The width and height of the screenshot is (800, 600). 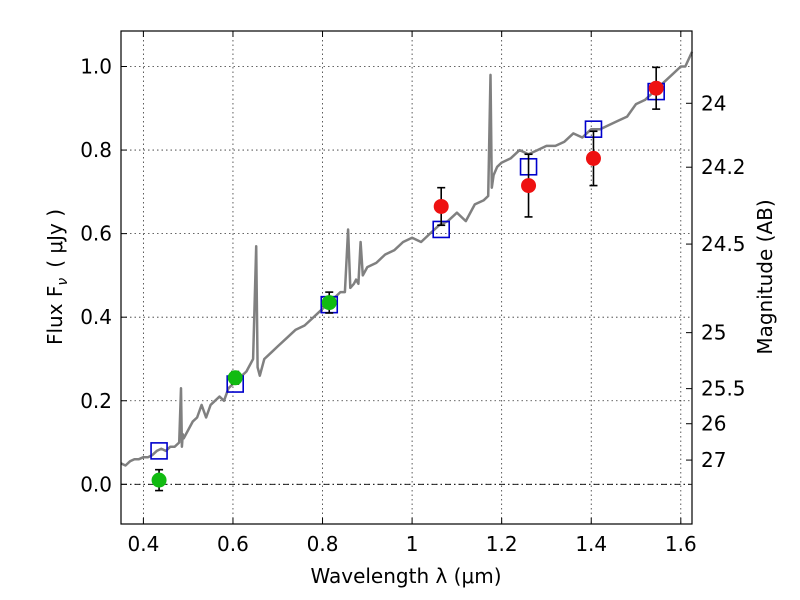 What do you see at coordinates (55, 315) in the screenshot?
I see `left-axis-title-main: Flux F` at bounding box center [55, 315].